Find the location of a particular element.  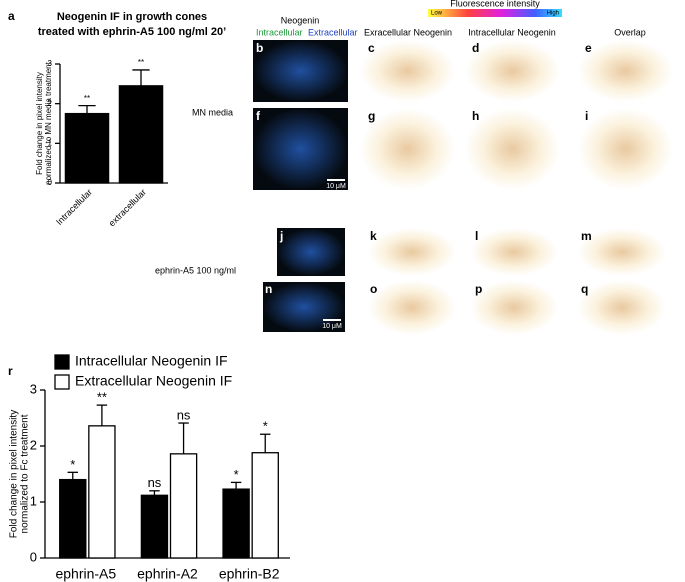

row-label: MN media is located at coordinates (212, 112).